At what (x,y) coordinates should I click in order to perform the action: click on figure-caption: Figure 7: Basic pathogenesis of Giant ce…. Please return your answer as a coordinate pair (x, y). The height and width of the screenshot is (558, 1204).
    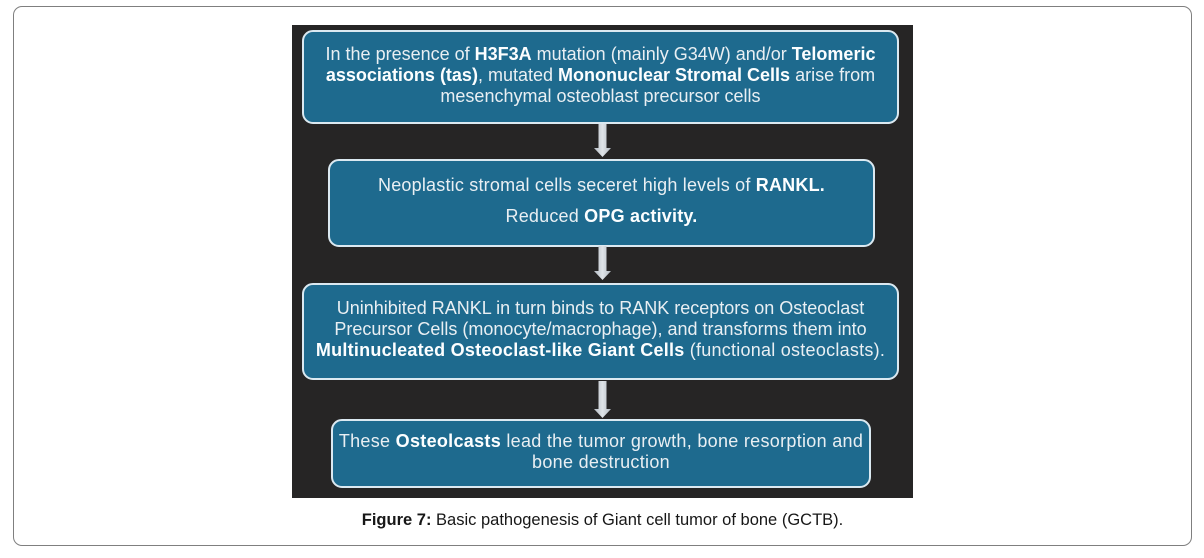
    Looking at the image, I should click on (602, 520).